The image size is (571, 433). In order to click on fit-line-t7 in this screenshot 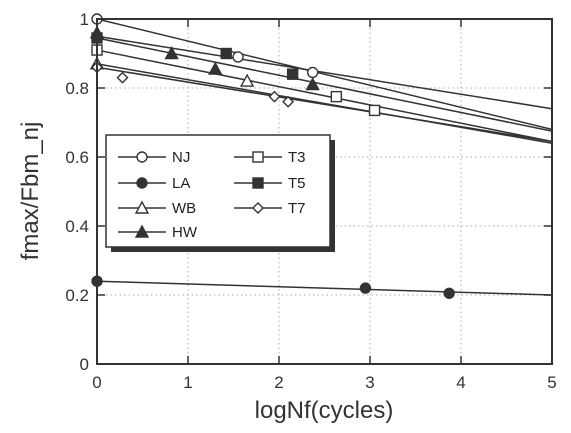, I will do `click(324, 104)`.